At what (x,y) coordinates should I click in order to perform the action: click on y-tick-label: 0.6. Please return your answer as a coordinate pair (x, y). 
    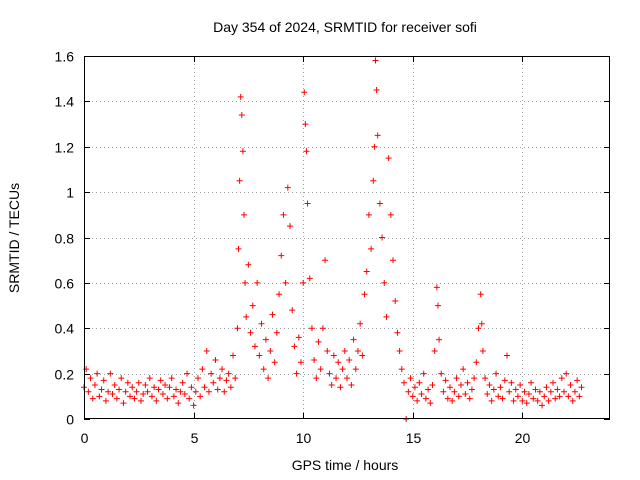
    Looking at the image, I should click on (65, 284).